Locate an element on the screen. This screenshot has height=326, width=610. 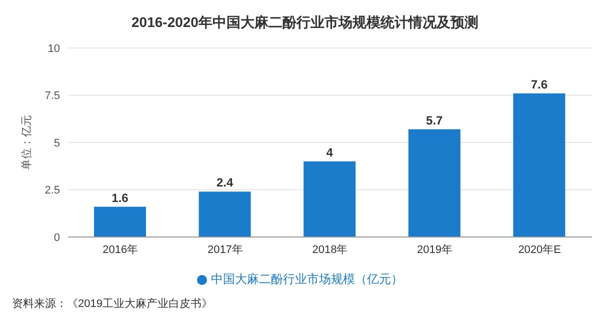
x-tick-label: 2018年 is located at coordinates (330, 250).